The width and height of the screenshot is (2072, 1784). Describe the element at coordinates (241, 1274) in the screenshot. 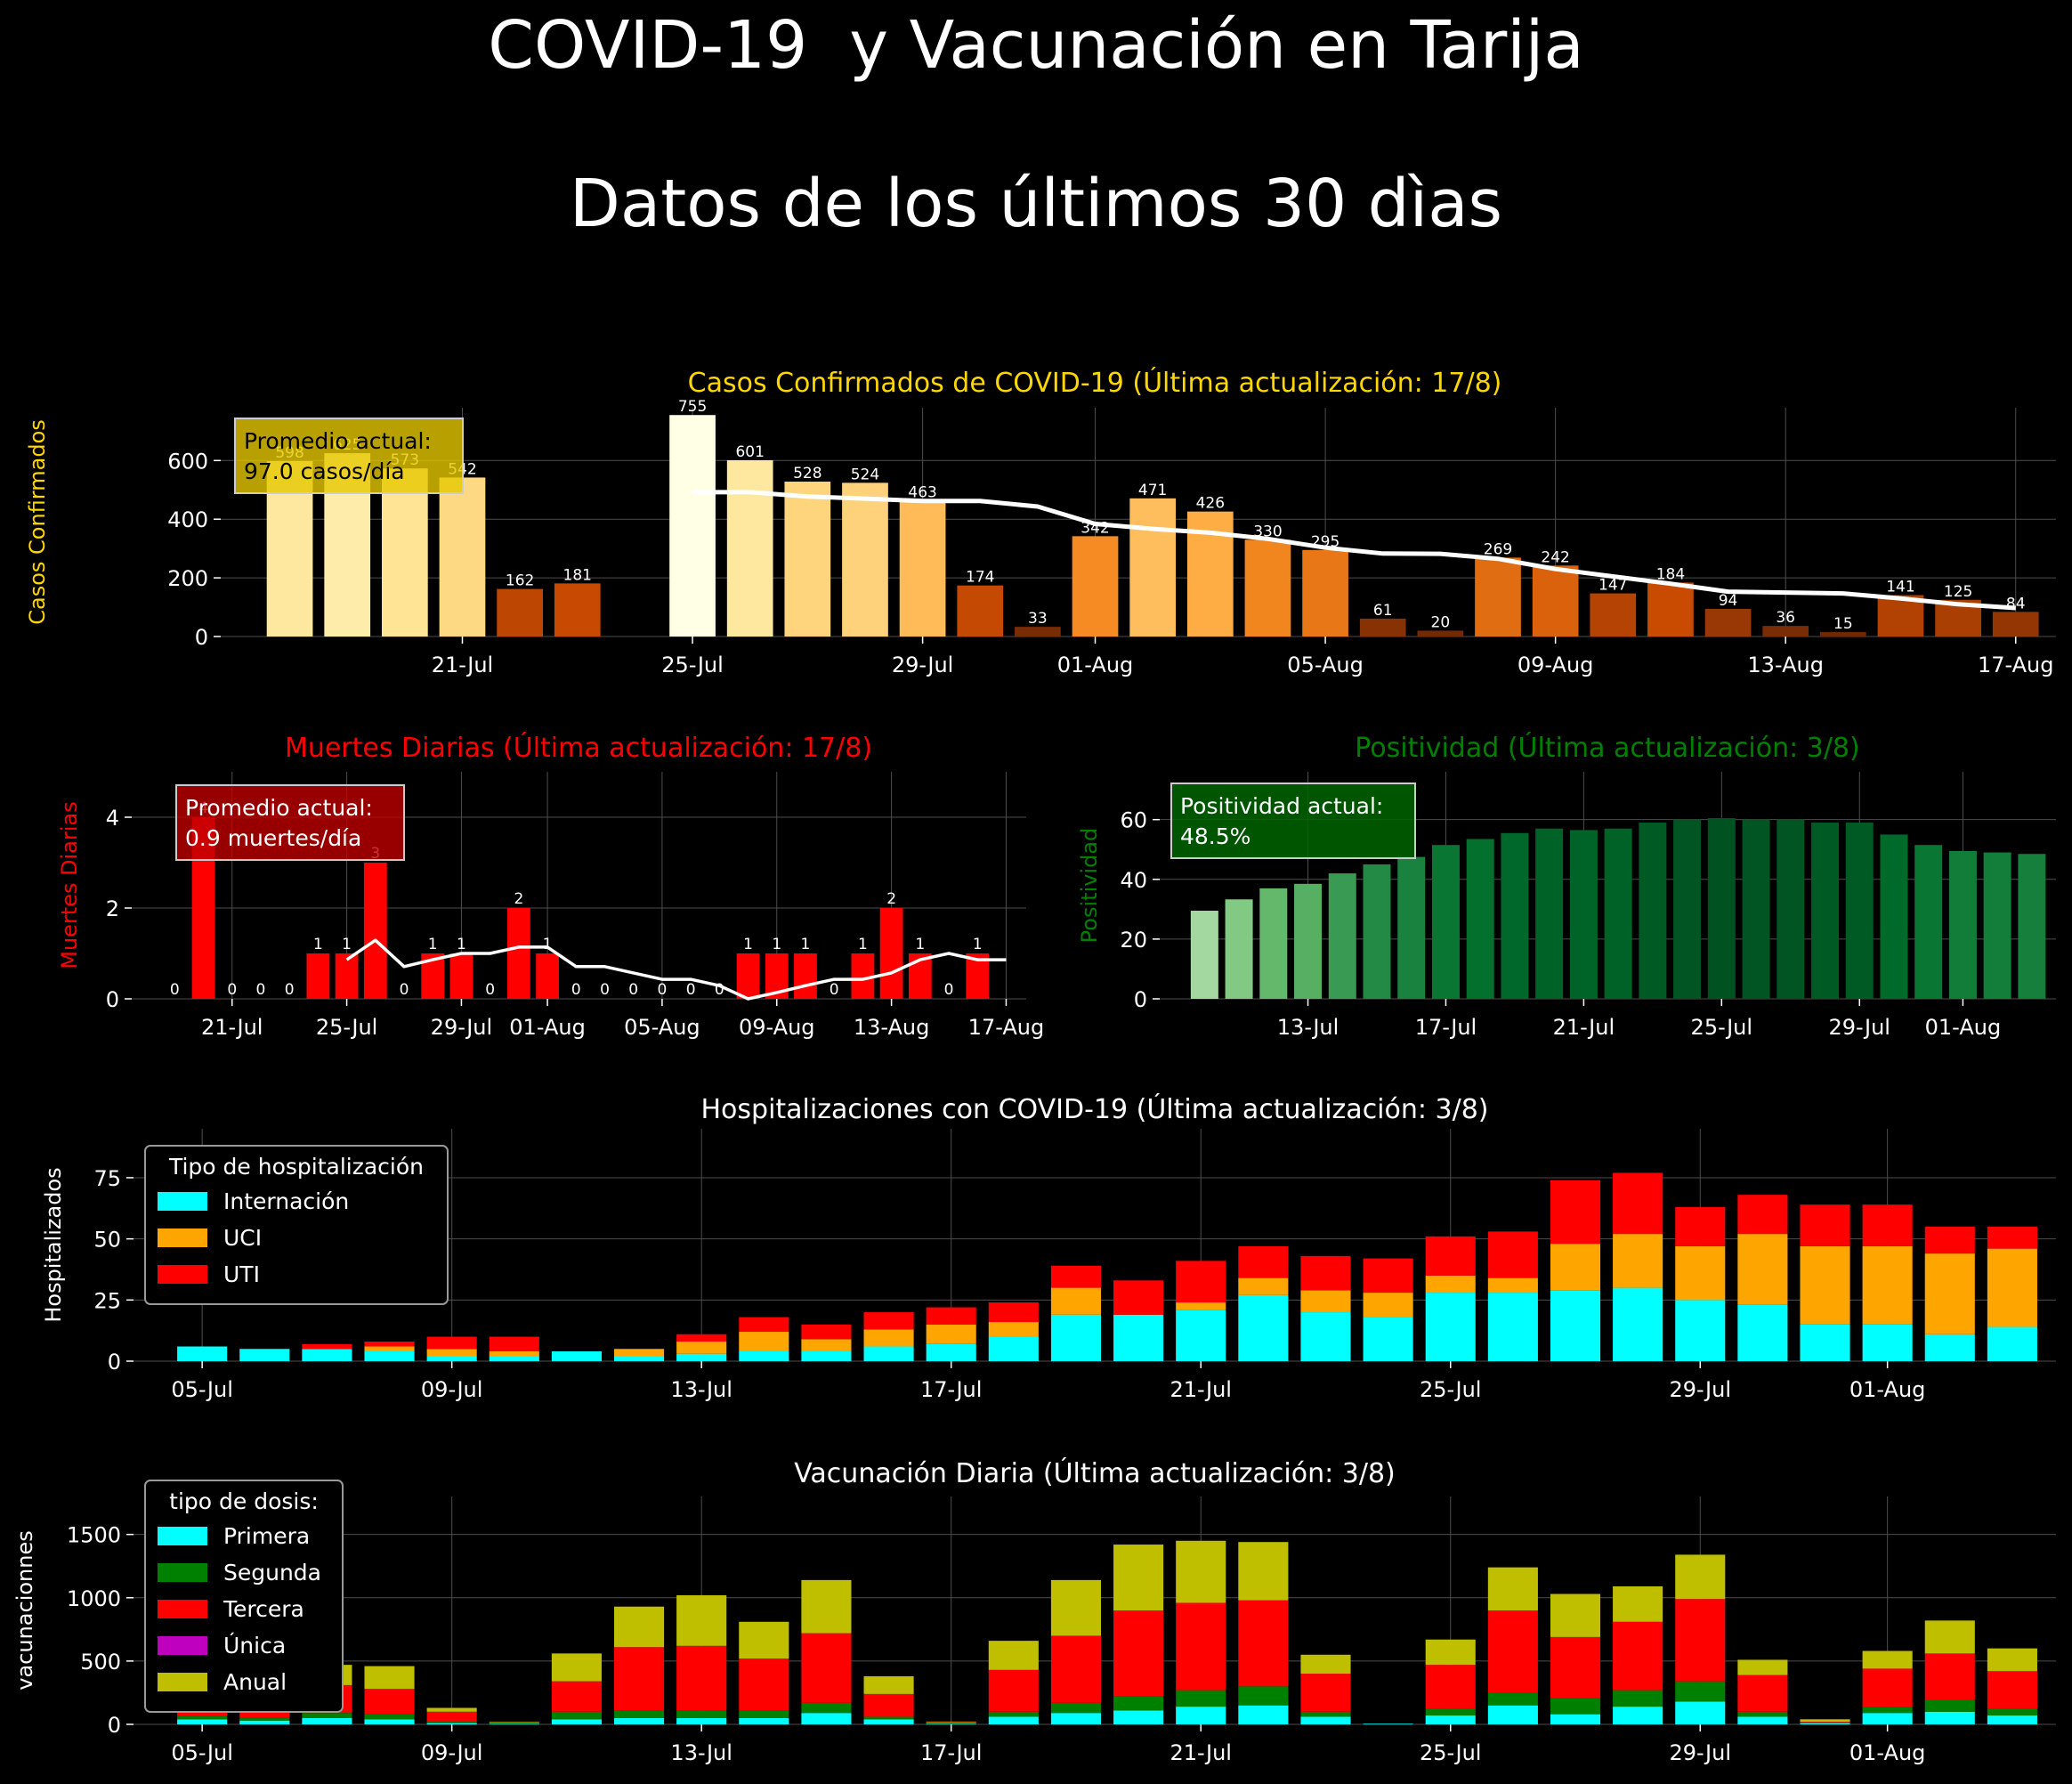

I see `hospital-legend-label: UTI` at that location.